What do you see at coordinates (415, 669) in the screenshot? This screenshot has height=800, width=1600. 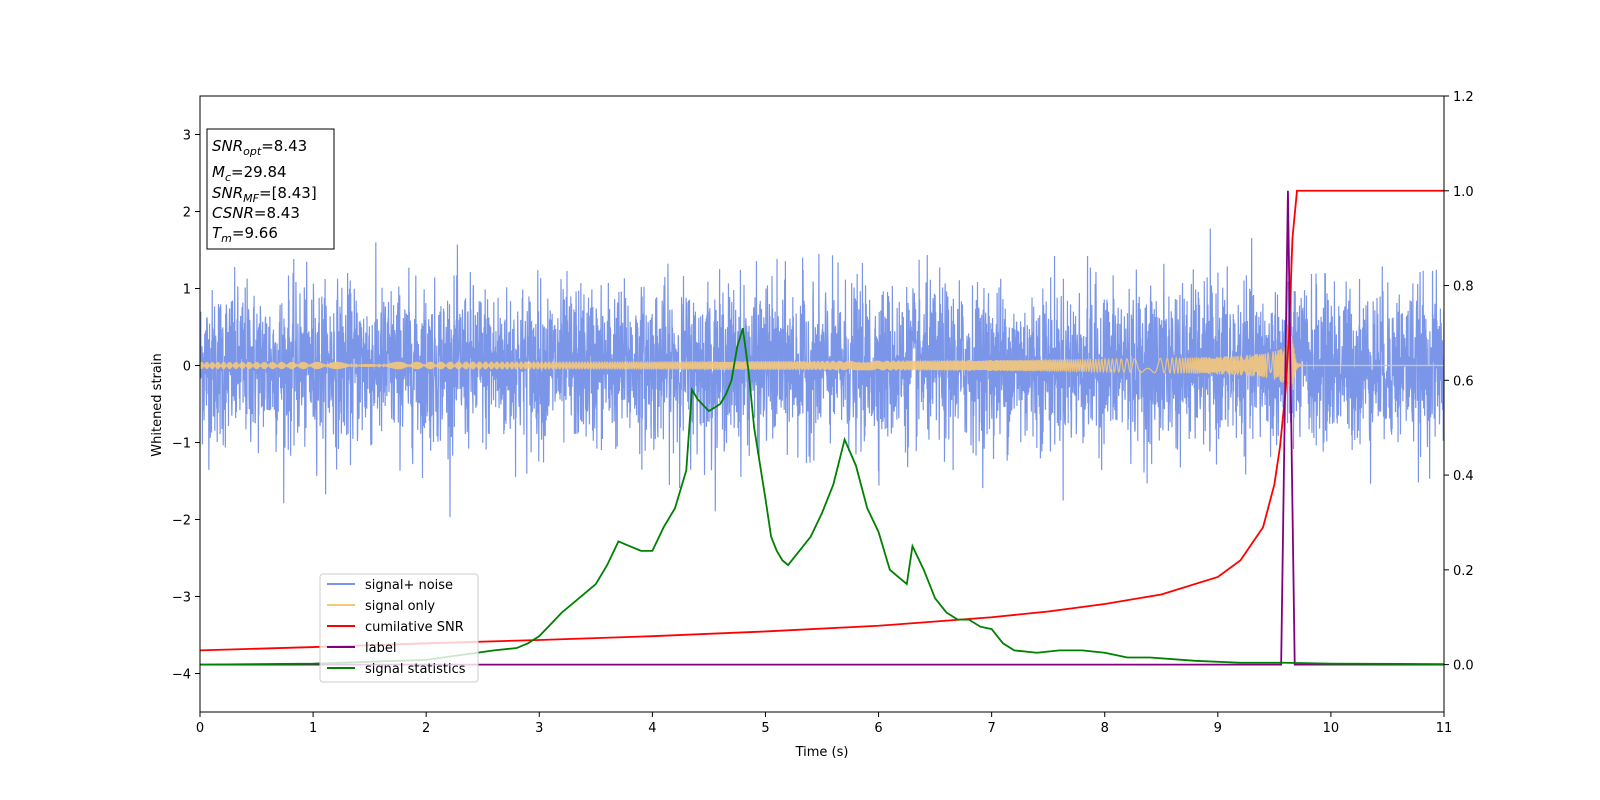 I see `legend-label-signal-statistics: signal statistics` at bounding box center [415, 669].